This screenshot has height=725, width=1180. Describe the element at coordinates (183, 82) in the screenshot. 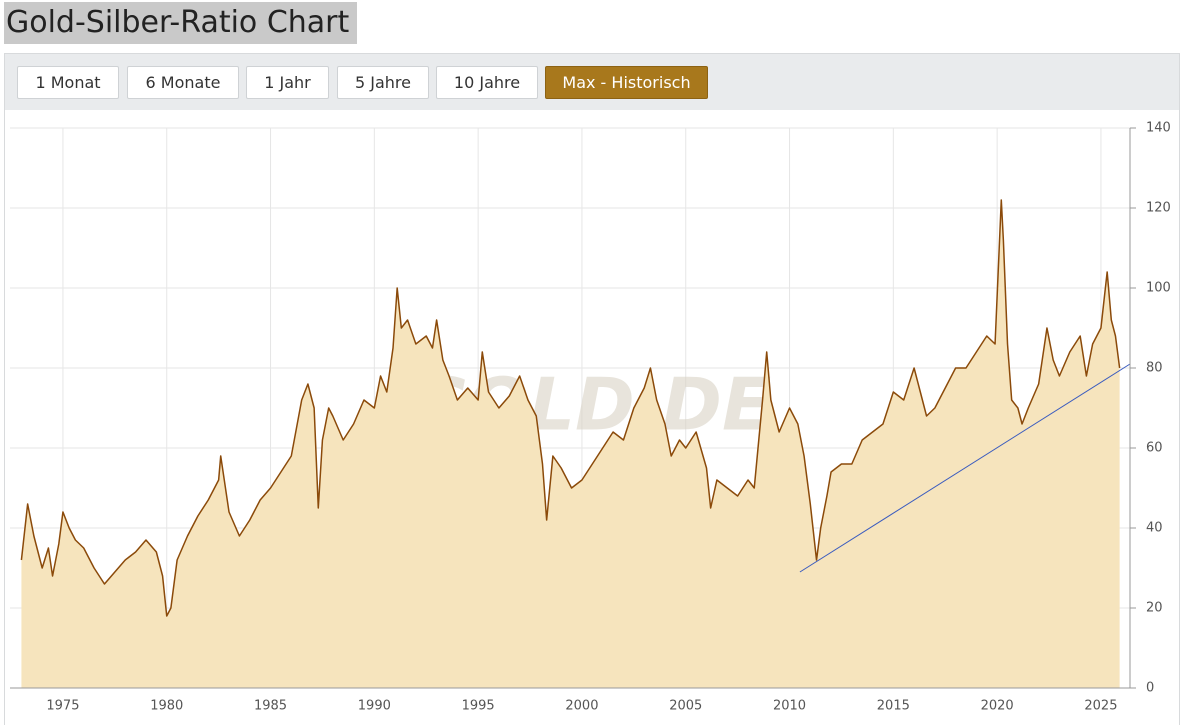

I see `range-button: 6 Monate` at that location.